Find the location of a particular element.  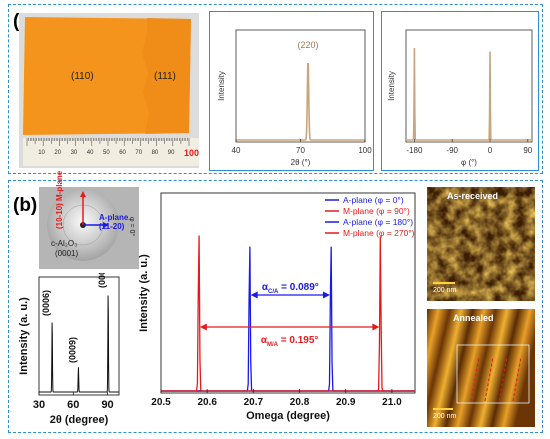

phi-scan-chart: -180 -90 0 90 φ (°) Intensity is located at coordinates (460, 91).